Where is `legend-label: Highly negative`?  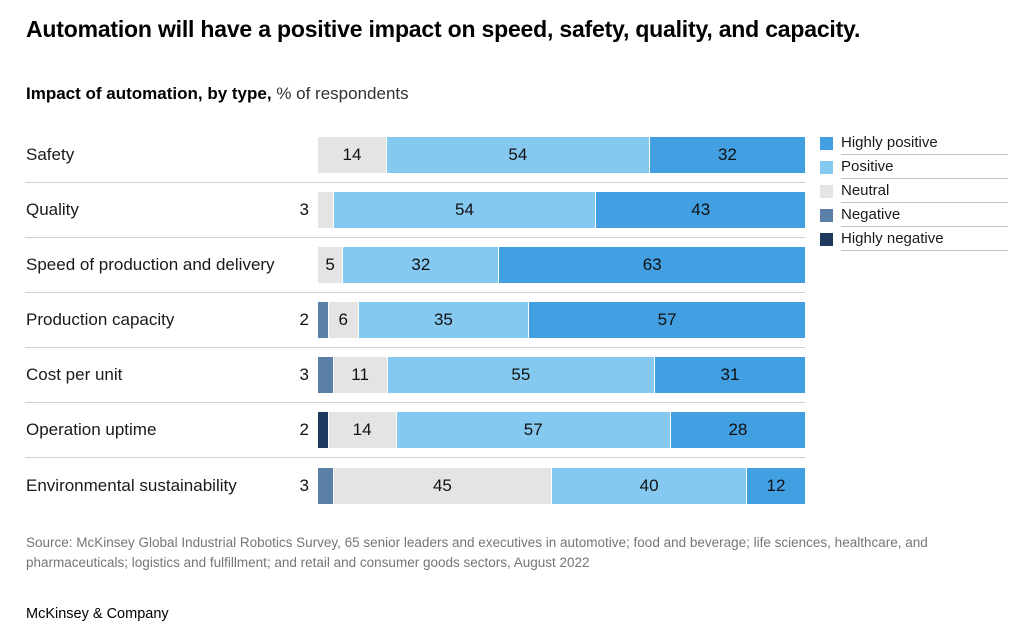 legend-label: Highly negative is located at coordinates (924, 239).